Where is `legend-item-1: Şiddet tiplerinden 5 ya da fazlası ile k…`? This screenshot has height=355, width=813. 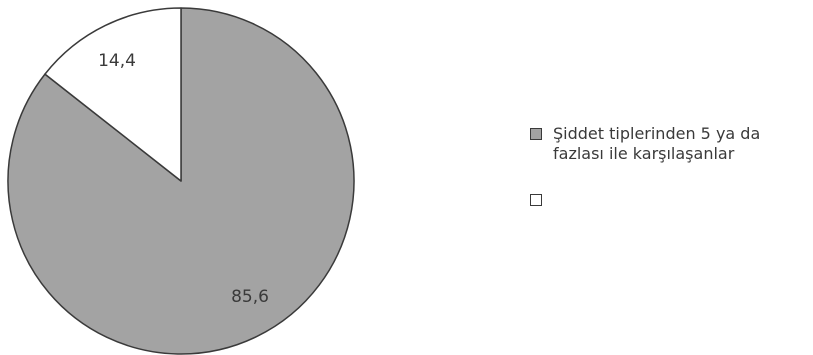 legend-item-1: Şiddet tiplerinden 5 ya da fazlası ile k… is located at coordinates (670, 144).